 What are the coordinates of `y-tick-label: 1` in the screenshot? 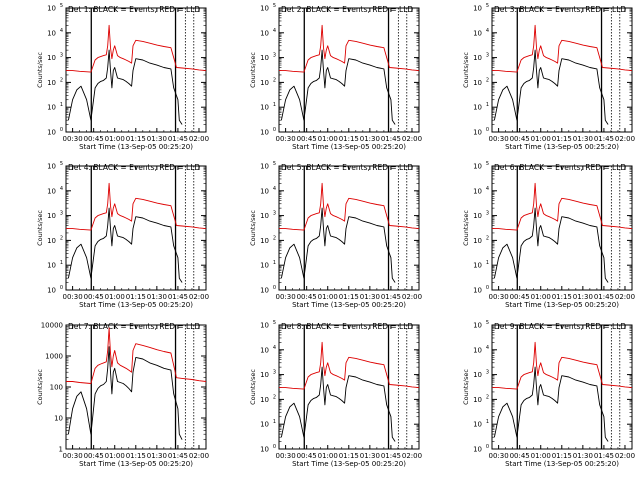 It's located at (61, 450).